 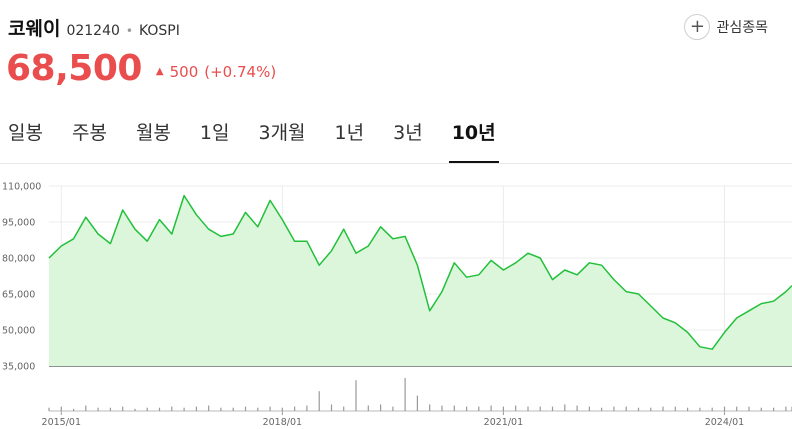 What do you see at coordinates (742, 28) in the screenshot?
I see `watchlist-label: 관심종목` at bounding box center [742, 28].